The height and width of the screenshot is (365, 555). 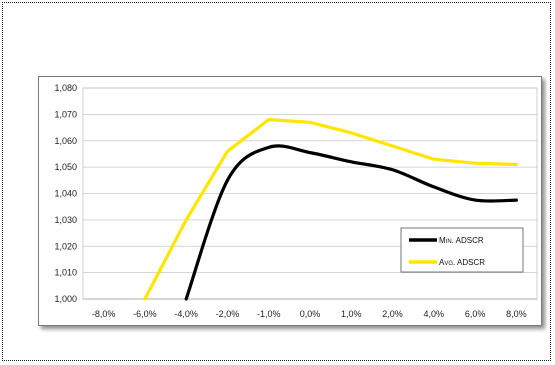 What do you see at coordinates (269, 314) in the screenshot?
I see `x-tick-label: -1,0%` at bounding box center [269, 314].